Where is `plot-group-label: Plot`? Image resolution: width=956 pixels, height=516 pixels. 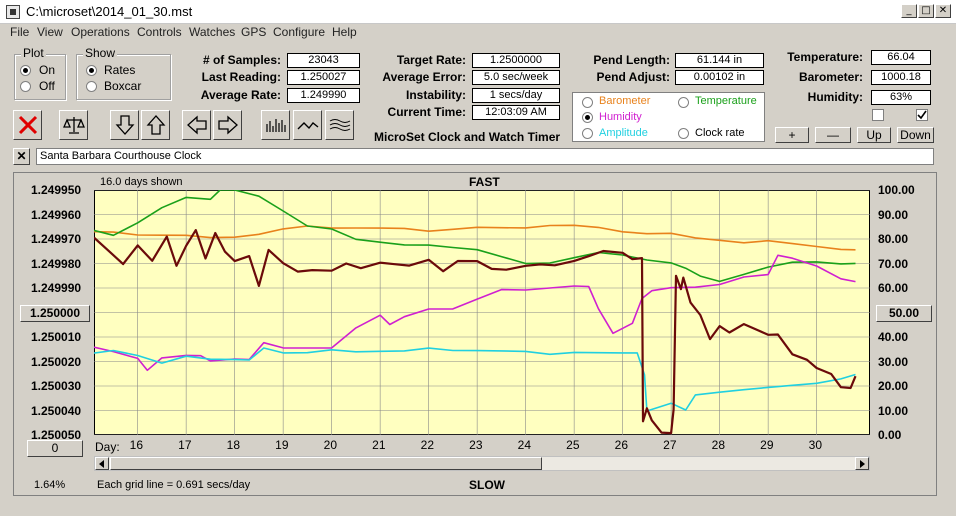 plot-group-label: Plot is located at coordinates (33, 53).